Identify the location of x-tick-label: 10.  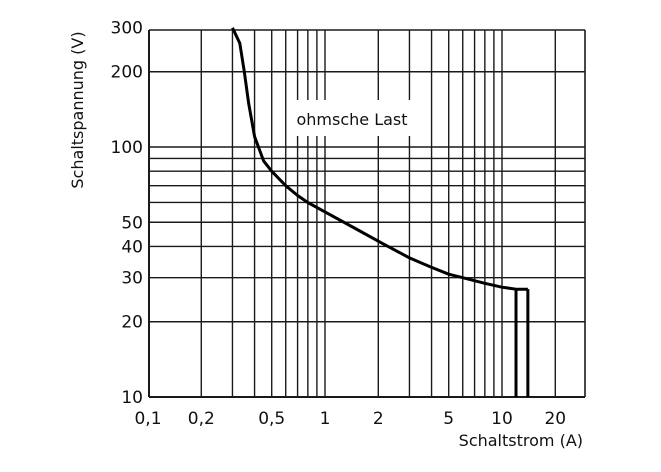
(502, 419).